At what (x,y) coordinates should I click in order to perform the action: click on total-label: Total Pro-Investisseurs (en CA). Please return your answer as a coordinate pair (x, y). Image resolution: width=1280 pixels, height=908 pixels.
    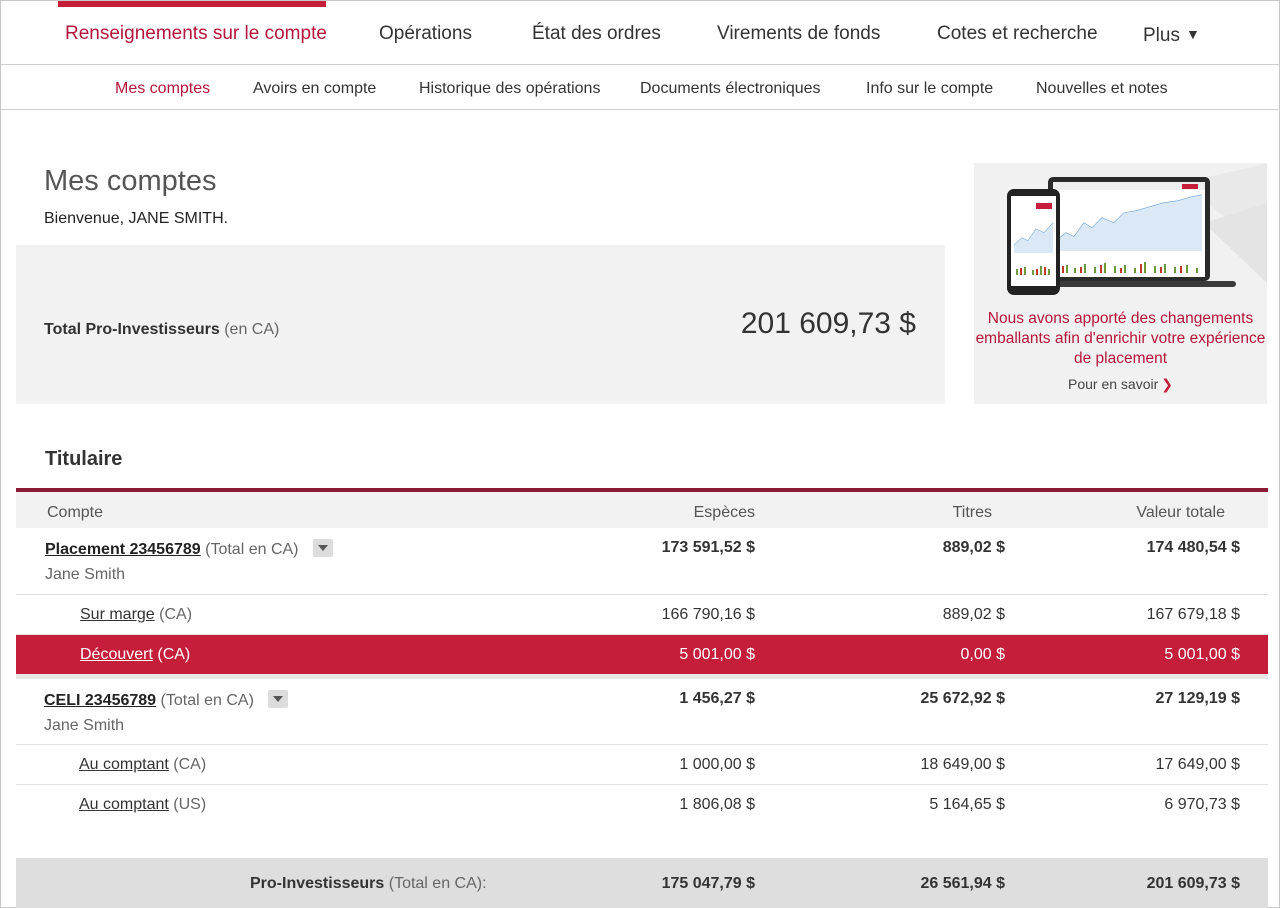
    Looking at the image, I should click on (161, 330).